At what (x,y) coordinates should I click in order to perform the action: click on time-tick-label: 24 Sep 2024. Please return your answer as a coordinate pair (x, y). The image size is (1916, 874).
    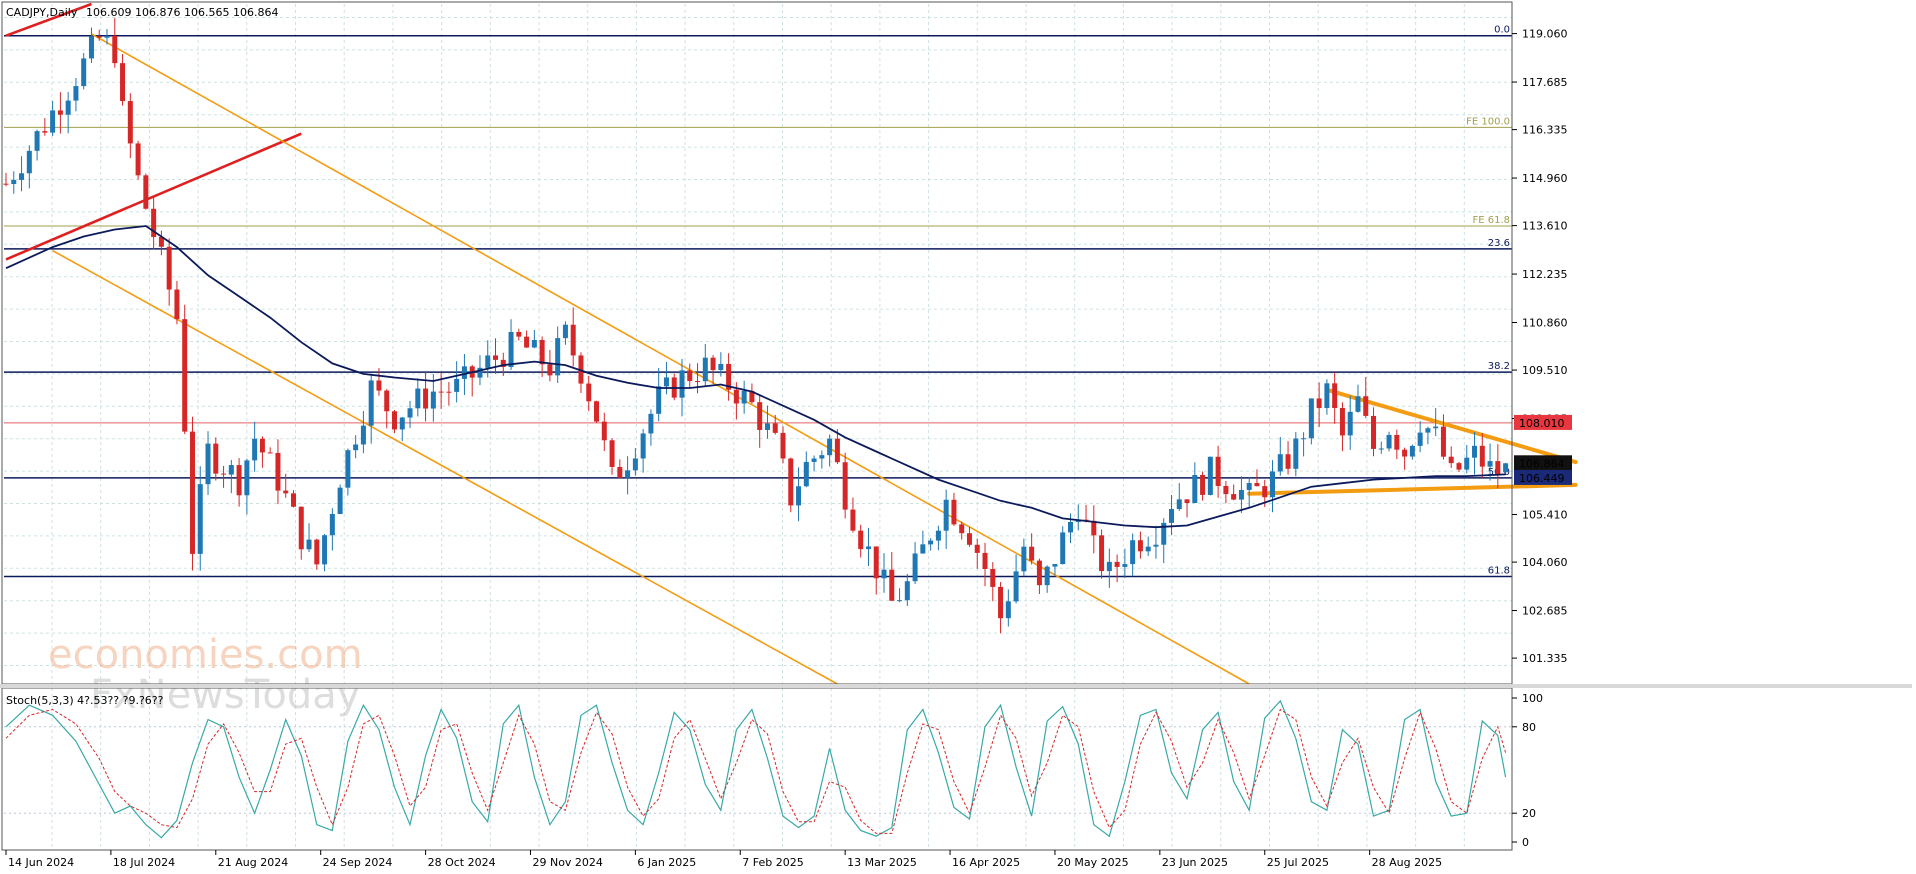
    Looking at the image, I should click on (358, 862).